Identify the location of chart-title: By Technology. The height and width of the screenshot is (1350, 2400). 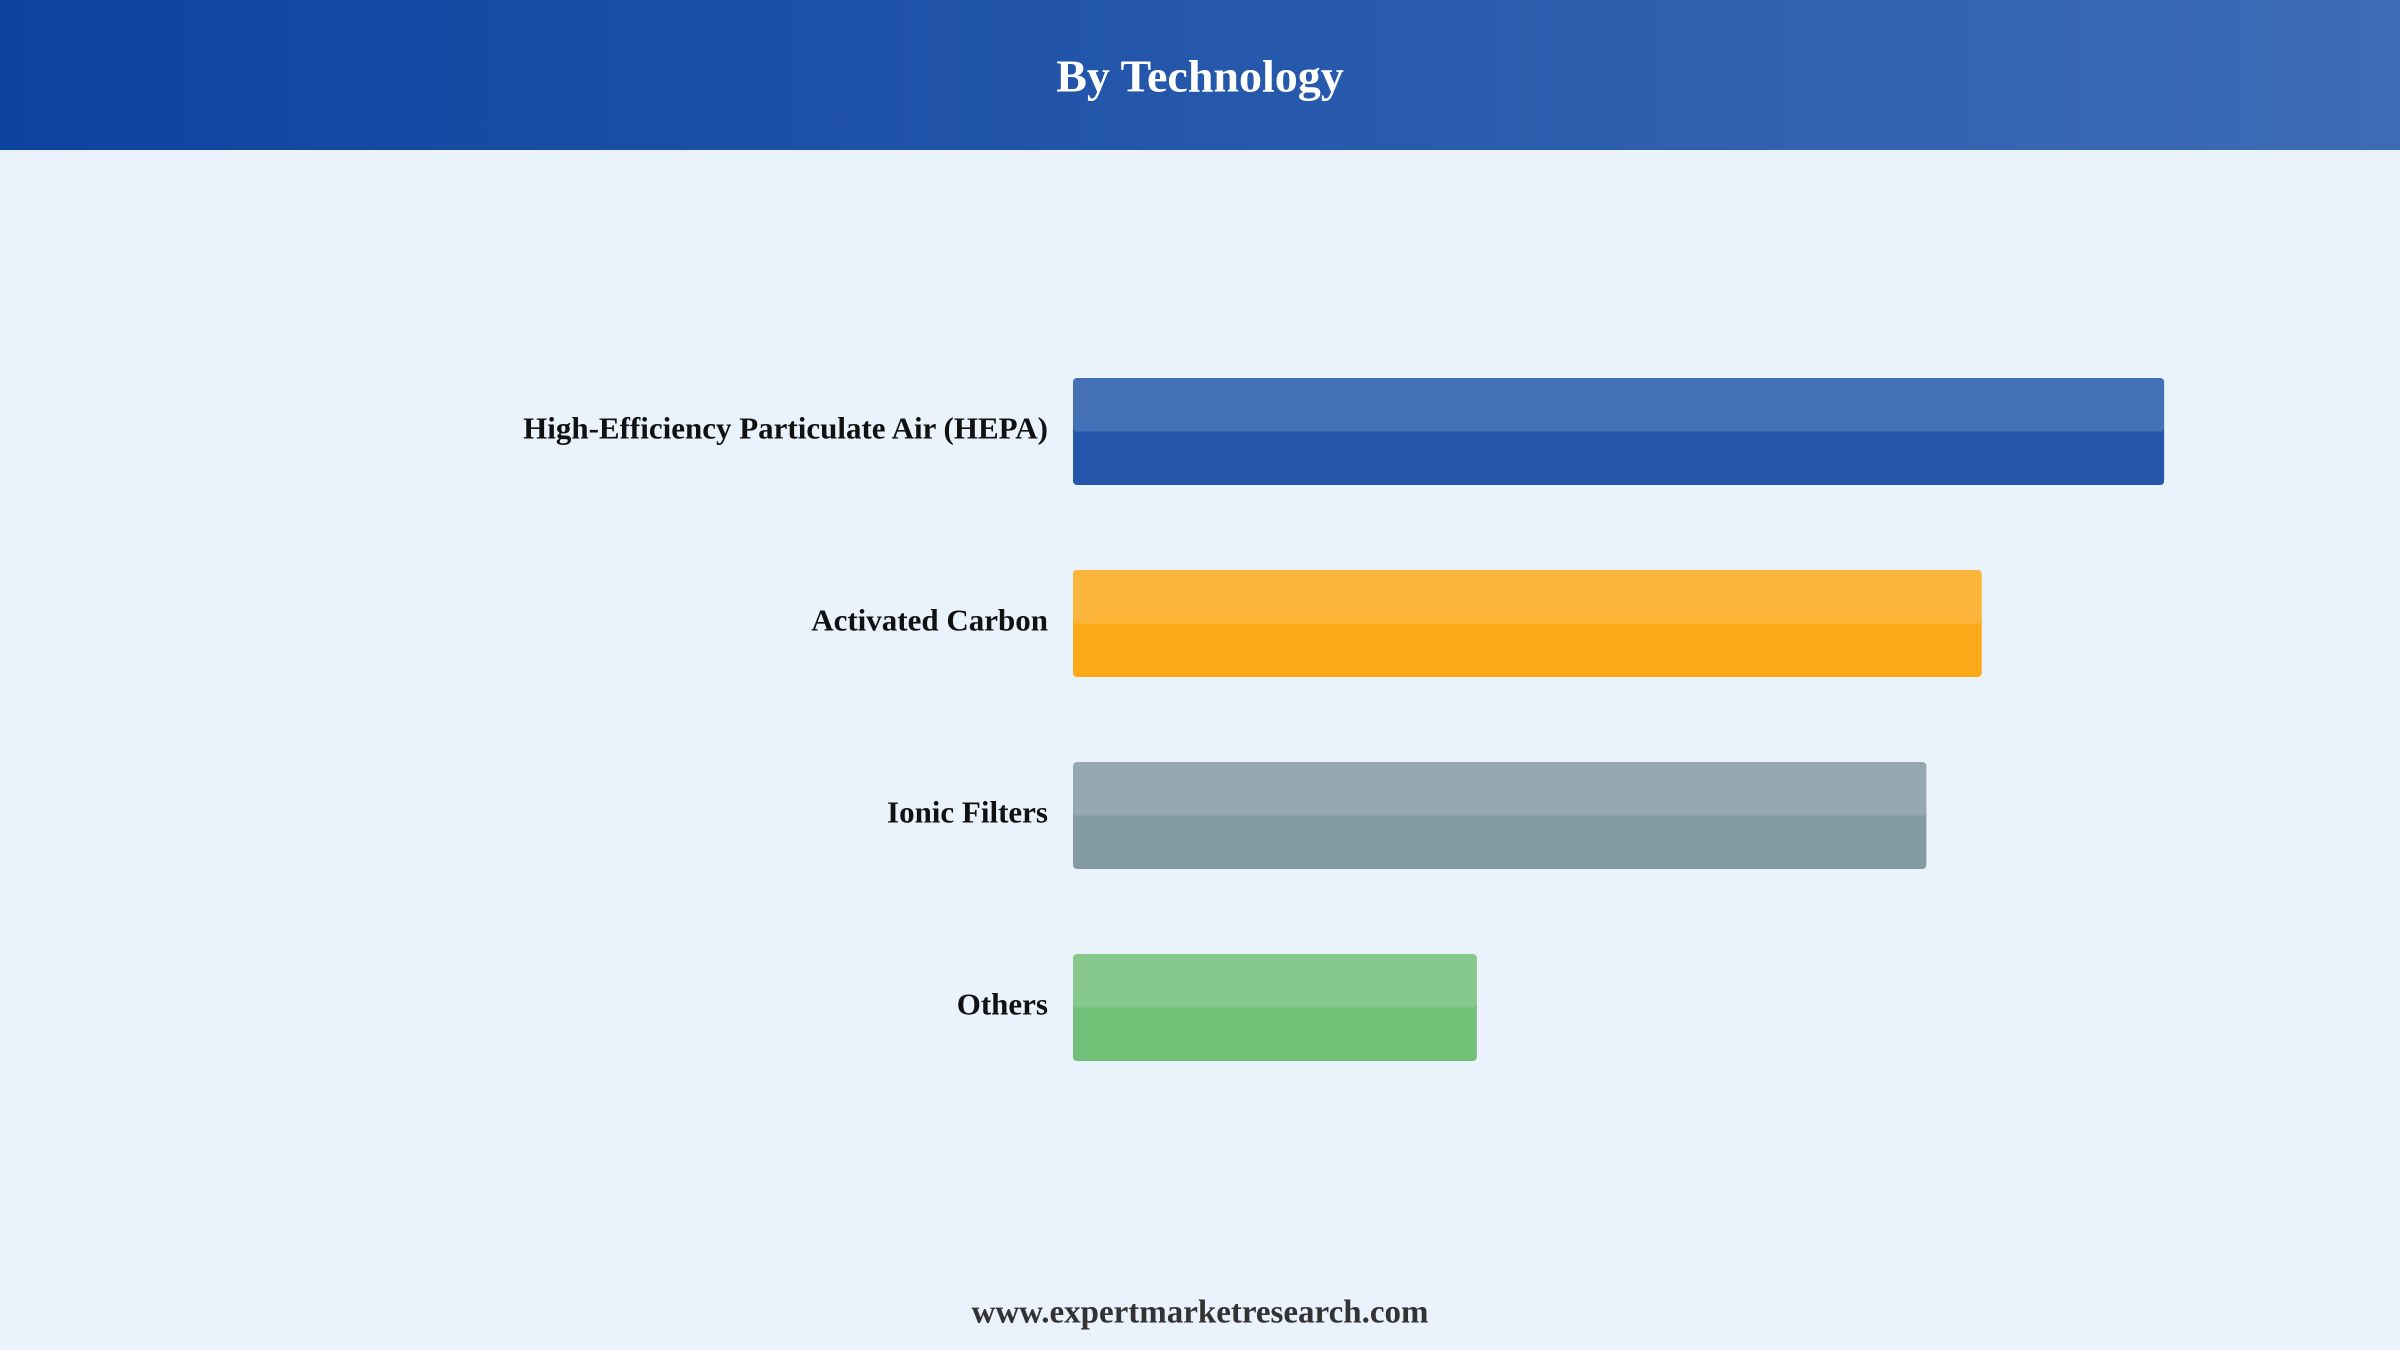
(1200, 76).